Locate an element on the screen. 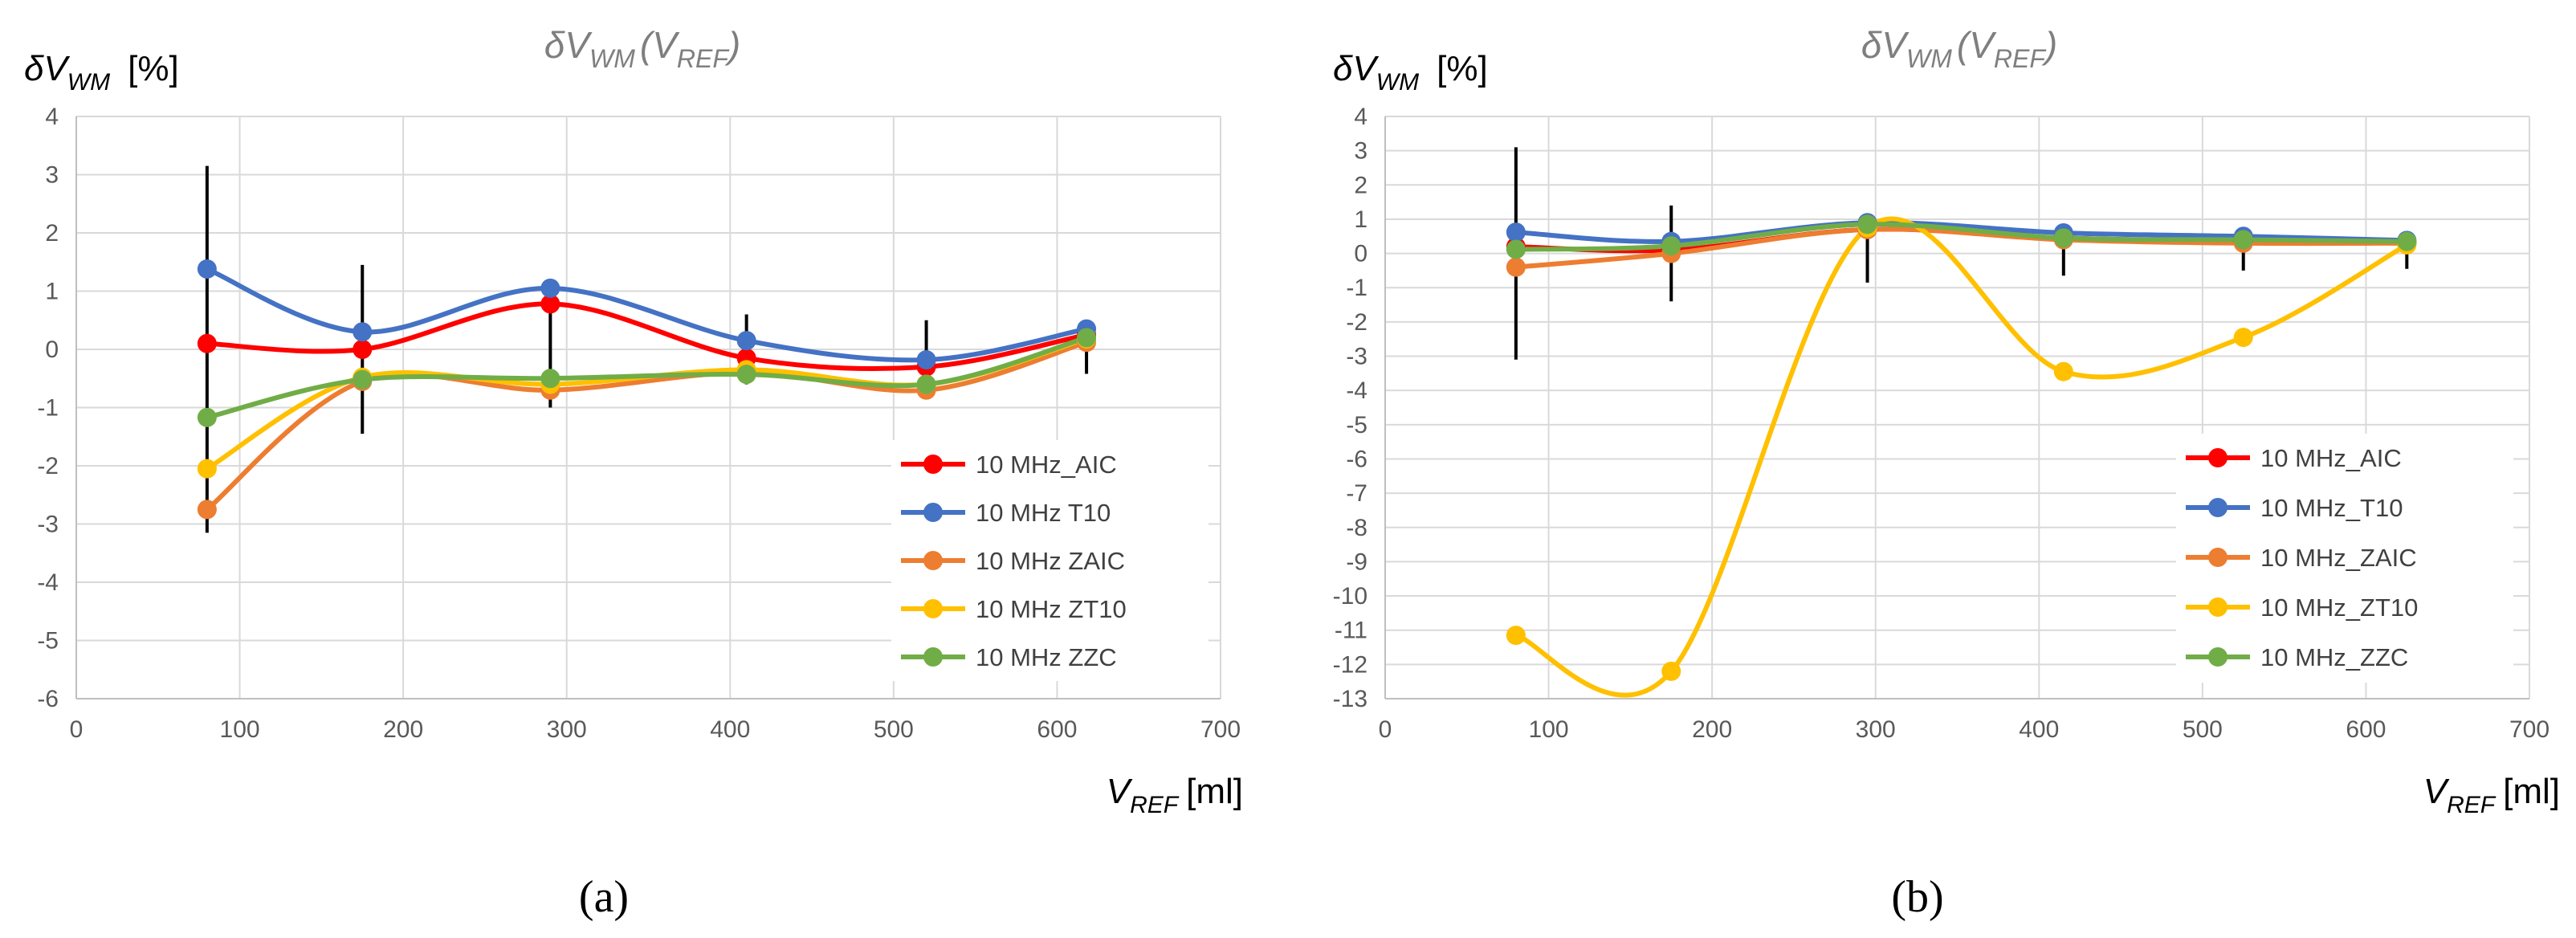 The height and width of the screenshot is (938, 2576). legend-label: 10 MHz ZAIC is located at coordinates (1050, 561).